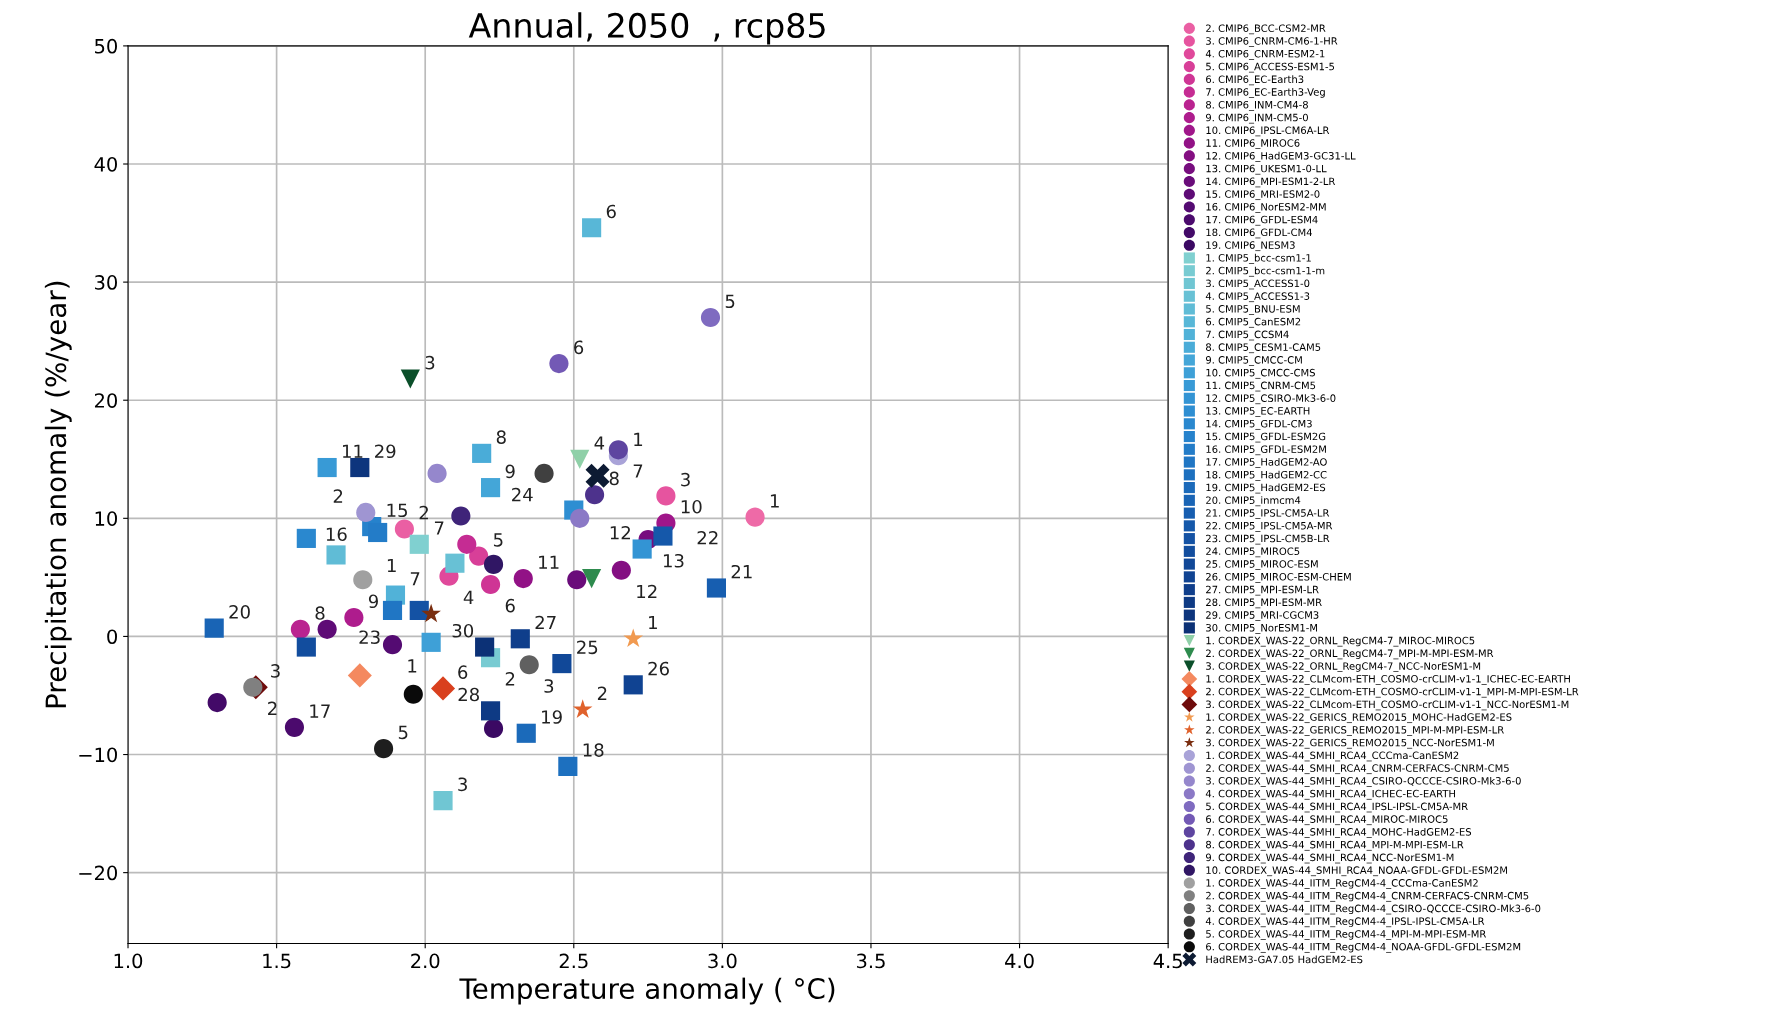 This screenshot has height=1020, width=1778. What do you see at coordinates (1268, 131) in the screenshot?
I see `legend-label: 10. CMIP6_IPSL-CM6A-LR` at bounding box center [1268, 131].